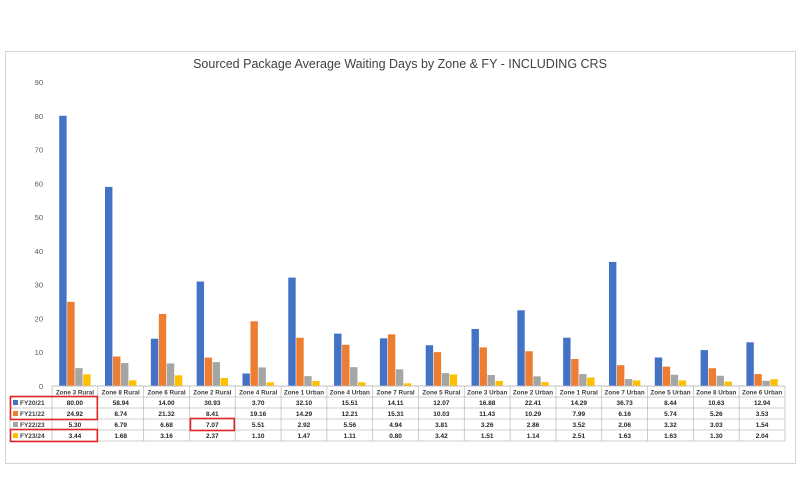 The width and height of the screenshot is (800, 500). What do you see at coordinates (258, 392) in the screenshot?
I see `category-label: Zone 4 Rural` at bounding box center [258, 392].